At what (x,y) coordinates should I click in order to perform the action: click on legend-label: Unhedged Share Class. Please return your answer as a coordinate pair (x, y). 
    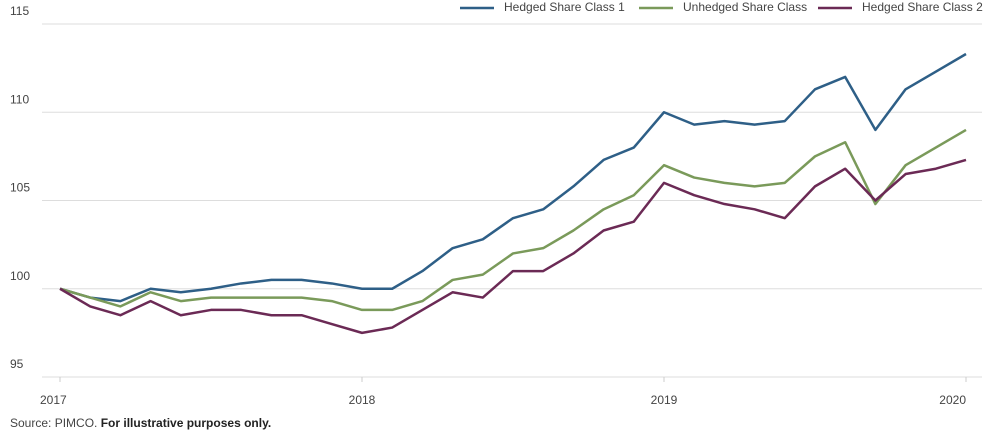
    Looking at the image, I should click on (745, 7).